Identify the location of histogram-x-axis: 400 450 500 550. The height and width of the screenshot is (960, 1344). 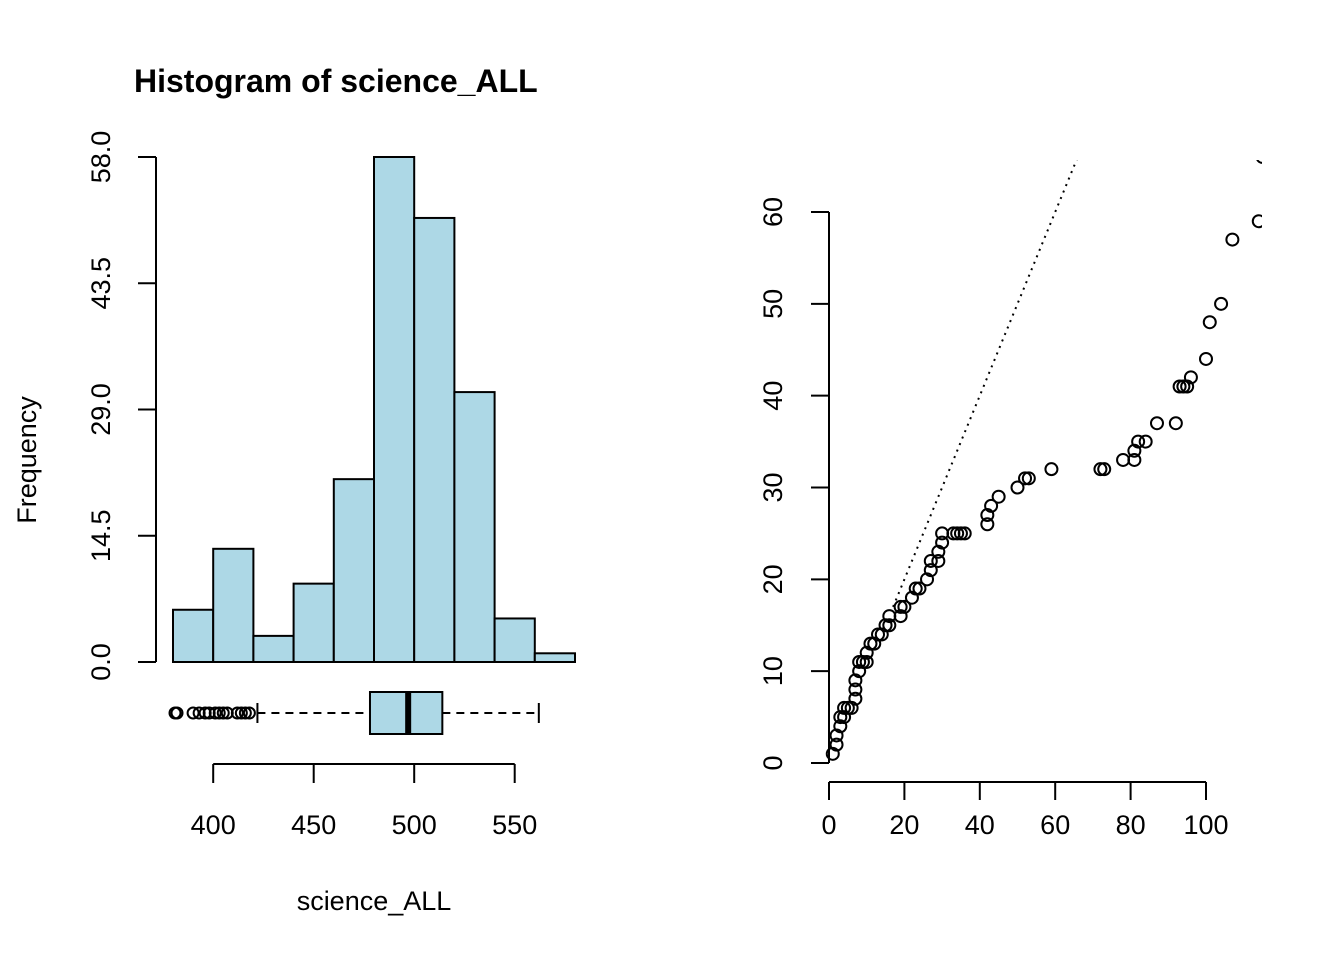
(364, 801).